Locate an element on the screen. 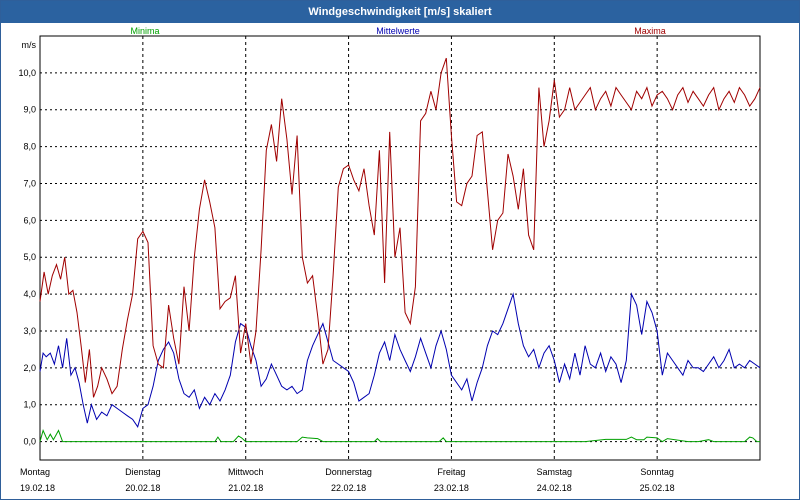 This screenshot has width=800, height=500. legend-maxima: Maxima is located at coordinates (650, 31).